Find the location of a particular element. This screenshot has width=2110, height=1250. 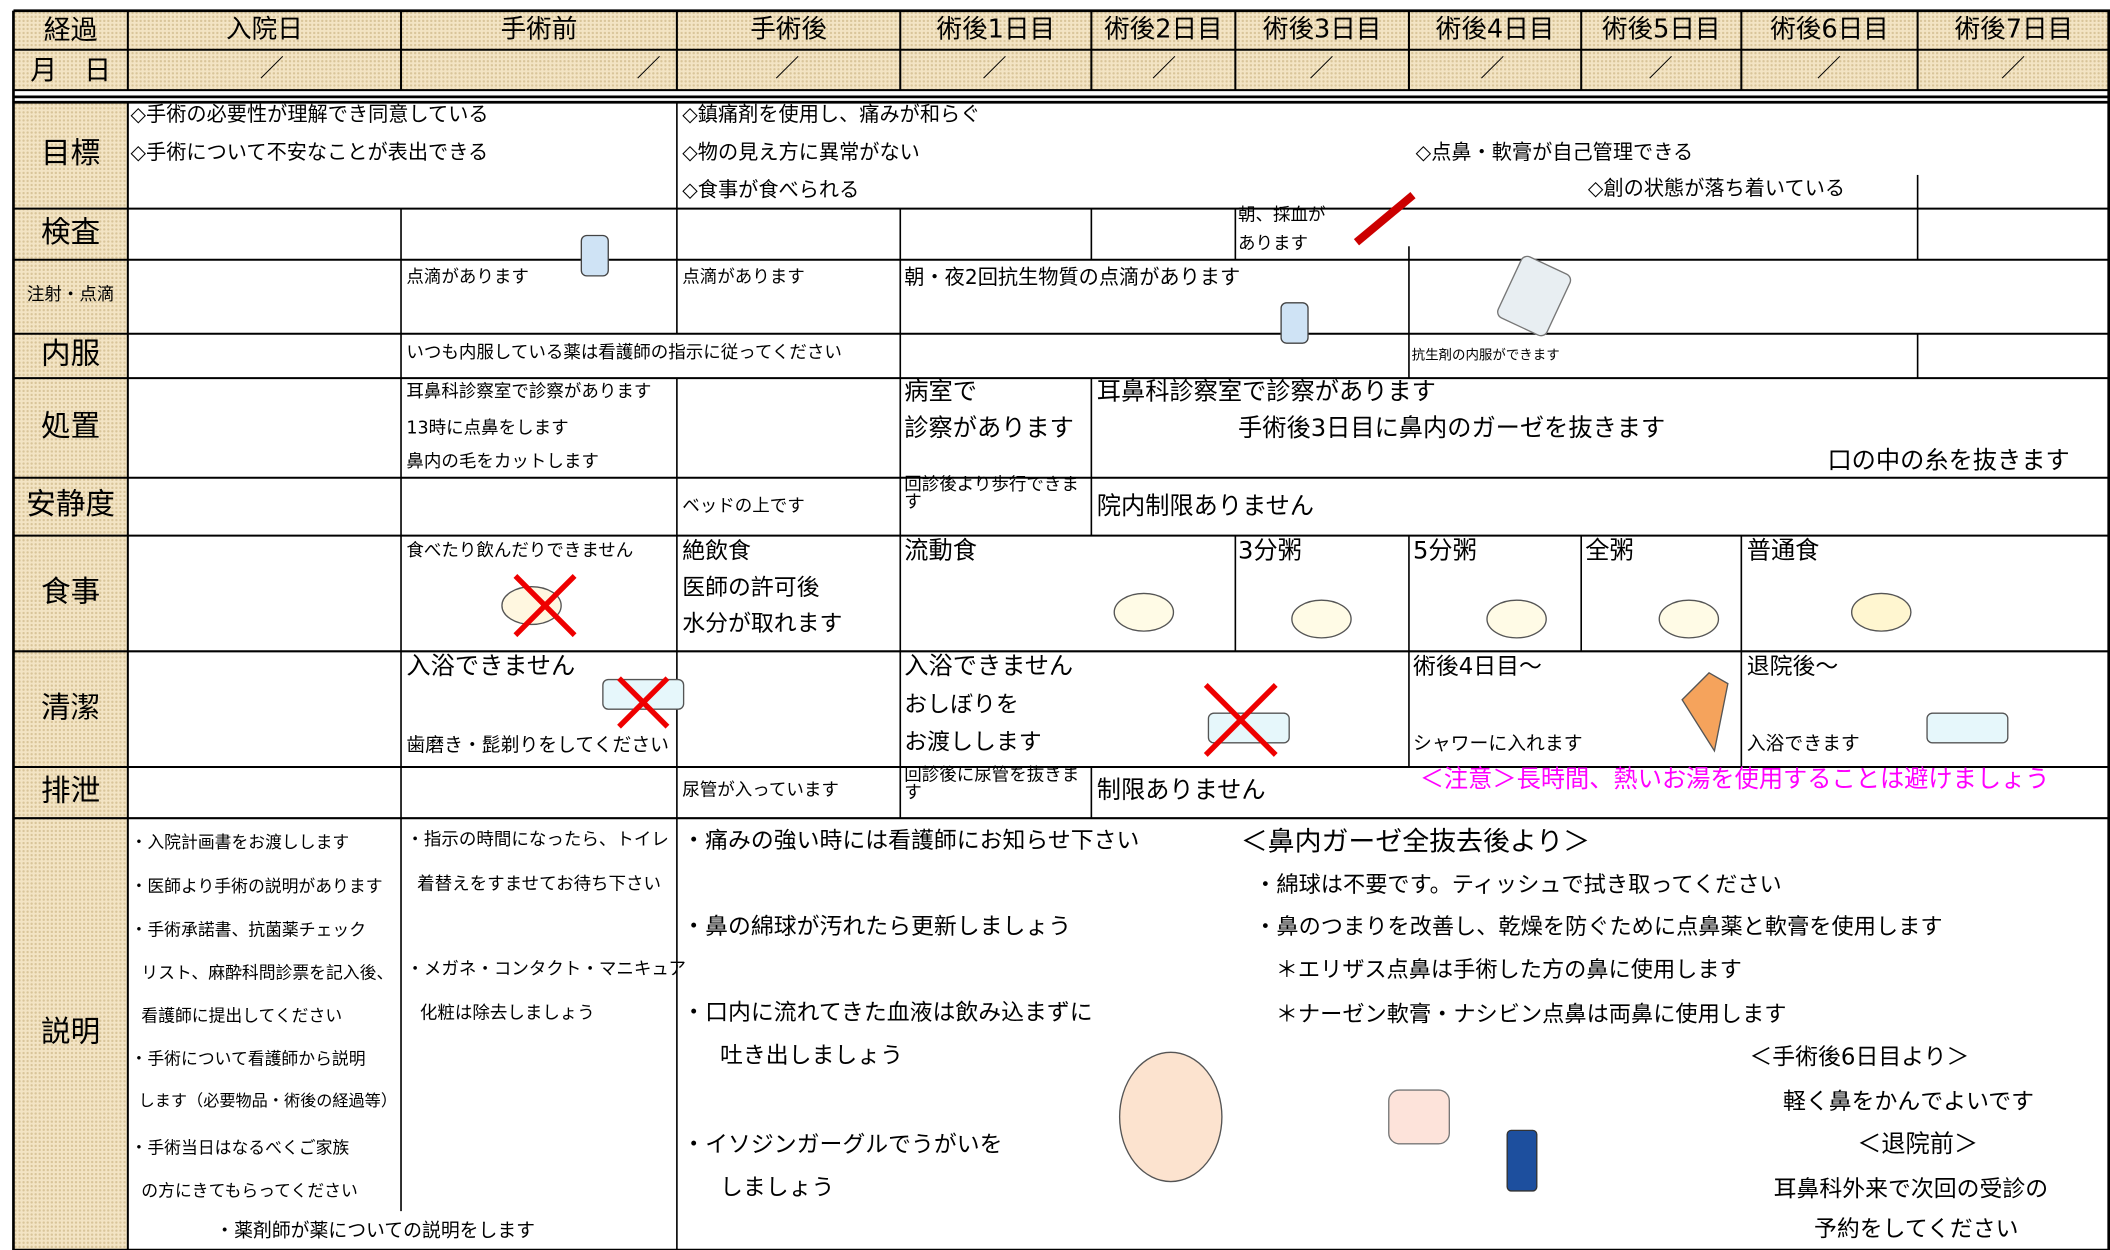

column-header: 経過 is located at coordinates (70, 29).